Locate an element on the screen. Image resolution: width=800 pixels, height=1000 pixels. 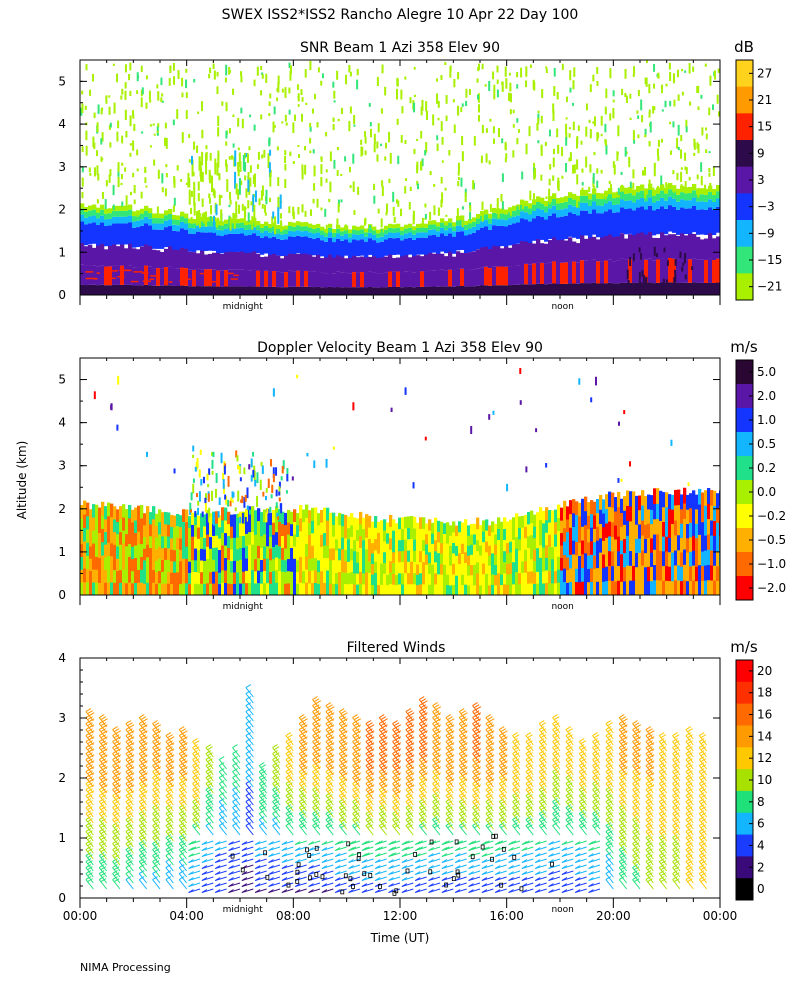
x-tick-label: 00:00 is located at coordinates (80, 916).